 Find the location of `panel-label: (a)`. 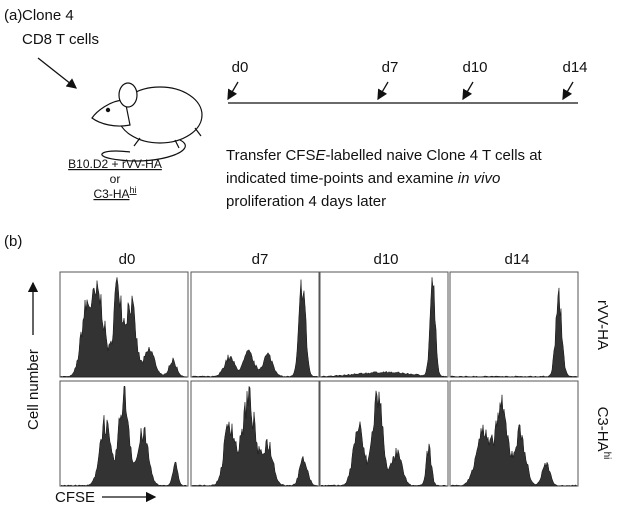

panel-label: (a) is located at coordinates (13, 15).